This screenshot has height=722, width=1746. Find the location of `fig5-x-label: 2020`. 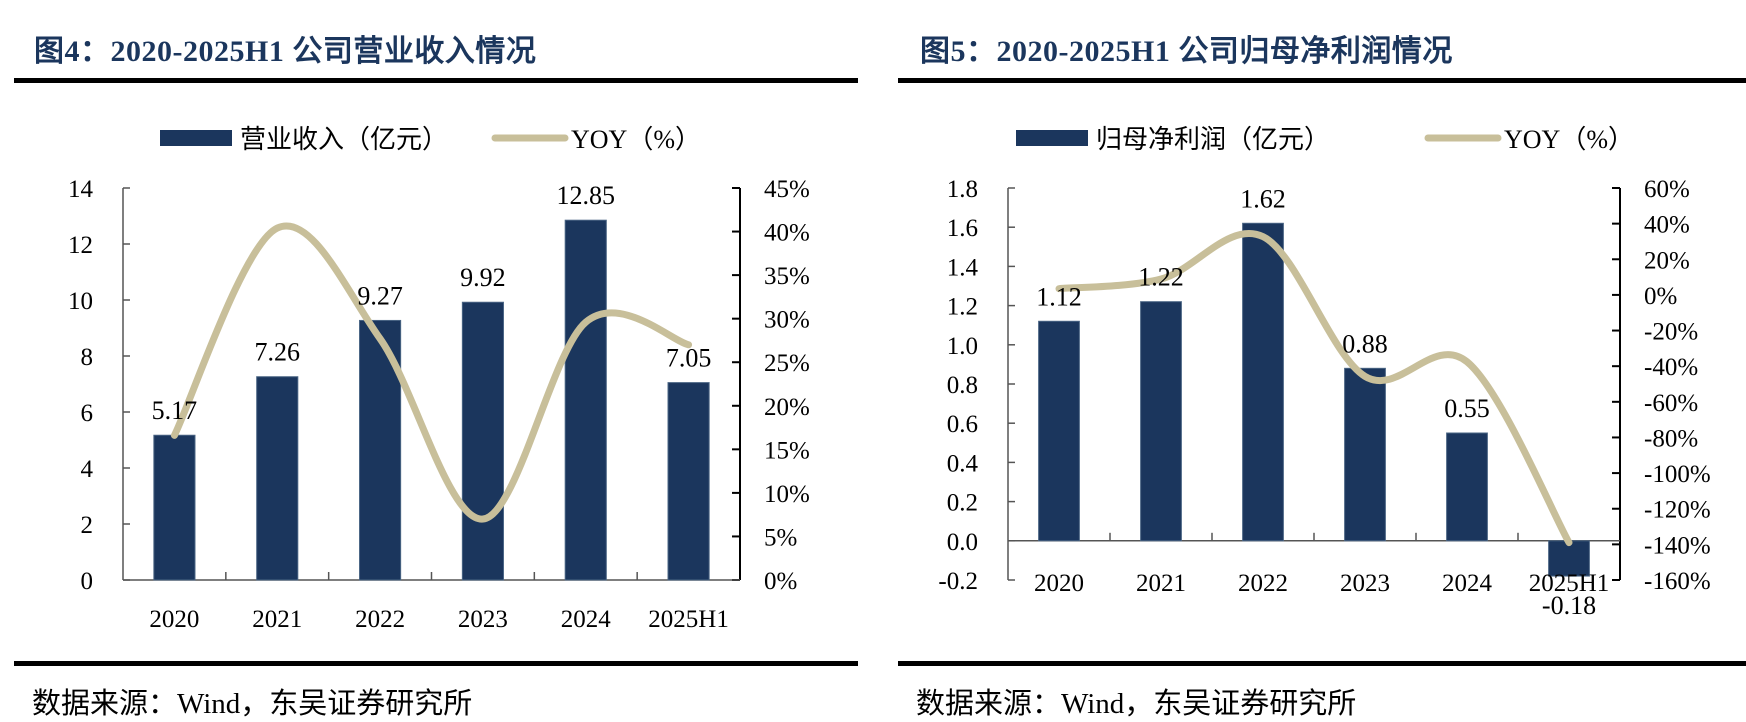

fig5-x-label: 2020 is located at coordinates (1059, 583).